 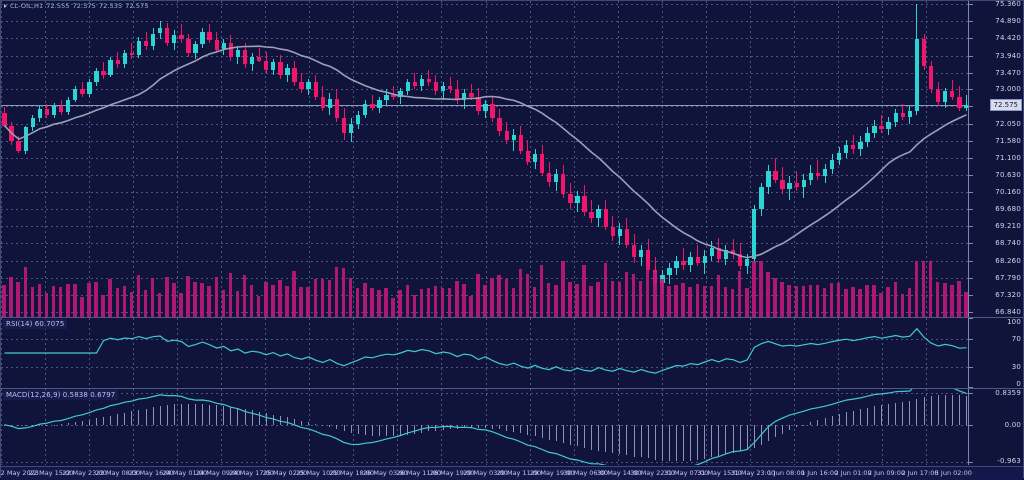 I want to click on macd-tick-label: 0.8359, so click(x=1008, y=393).